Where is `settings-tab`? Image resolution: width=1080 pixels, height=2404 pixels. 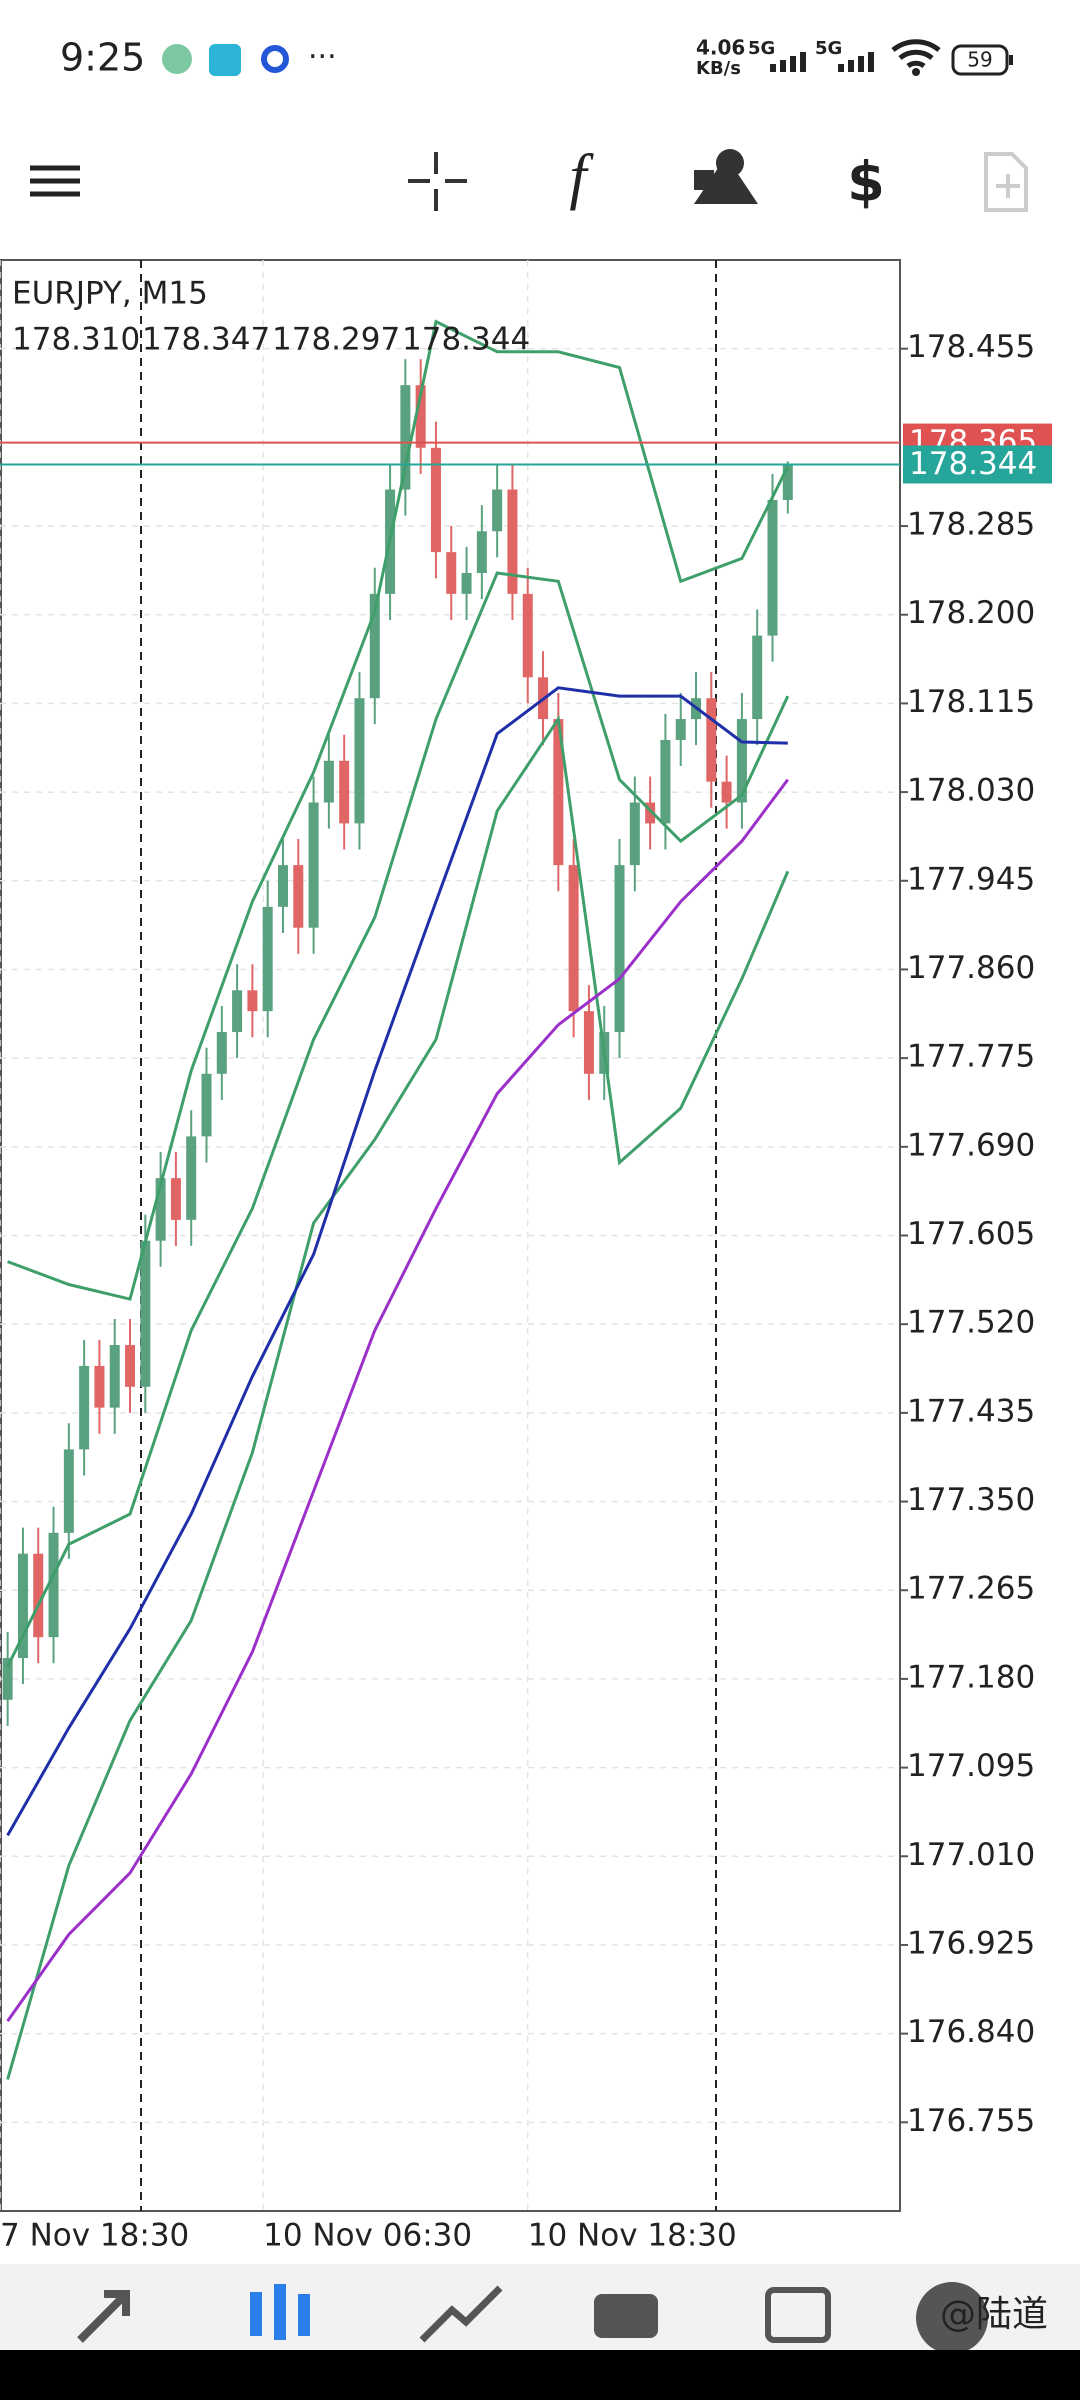 settings-tab is located at coordinates (952, 2318).